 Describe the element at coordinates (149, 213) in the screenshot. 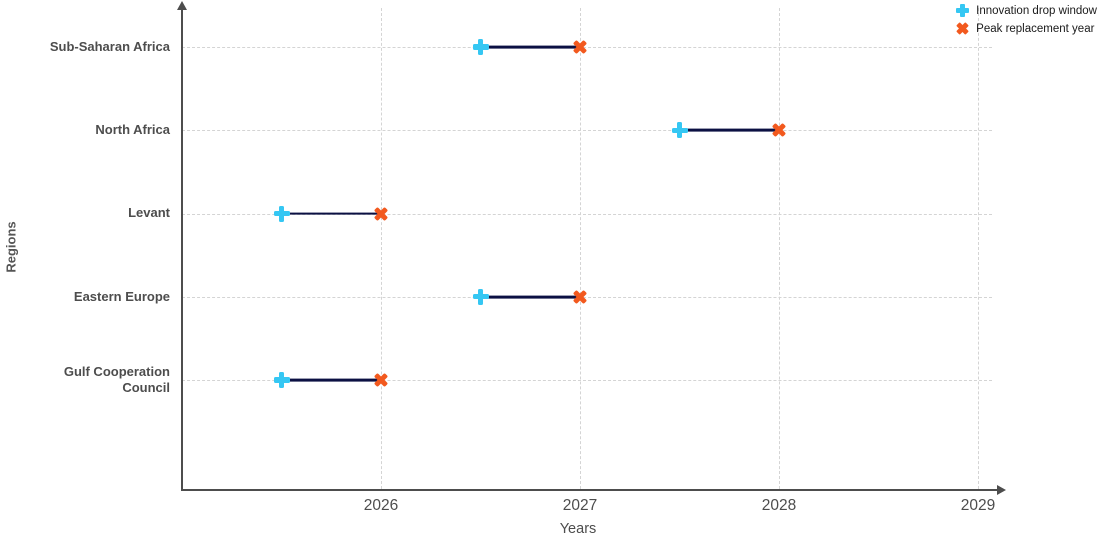

I see `y-tick-label: Levant` at that location.